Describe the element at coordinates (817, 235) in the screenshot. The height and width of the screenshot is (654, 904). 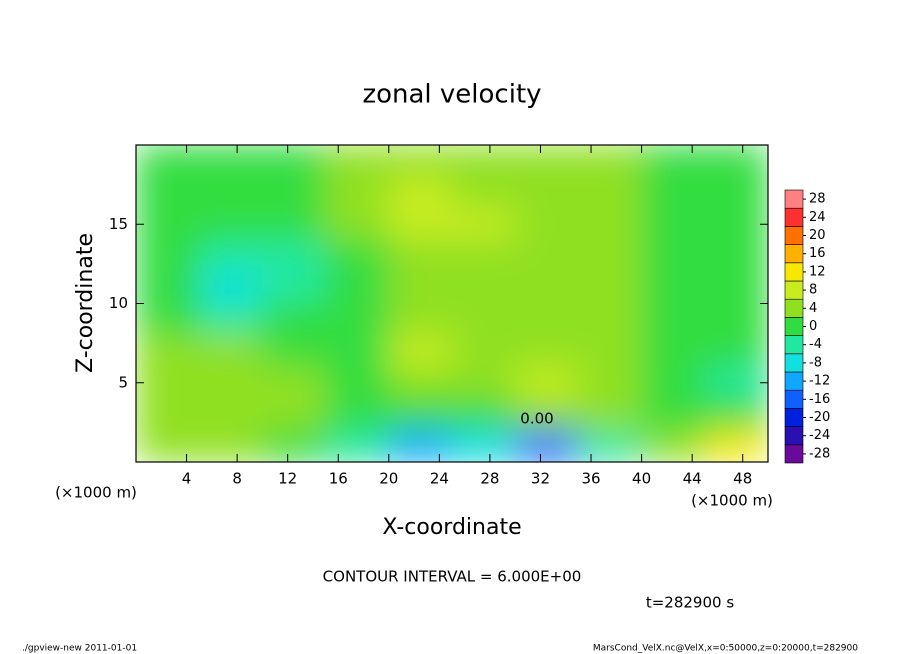
I see `colorbar-label: 20` at that location.